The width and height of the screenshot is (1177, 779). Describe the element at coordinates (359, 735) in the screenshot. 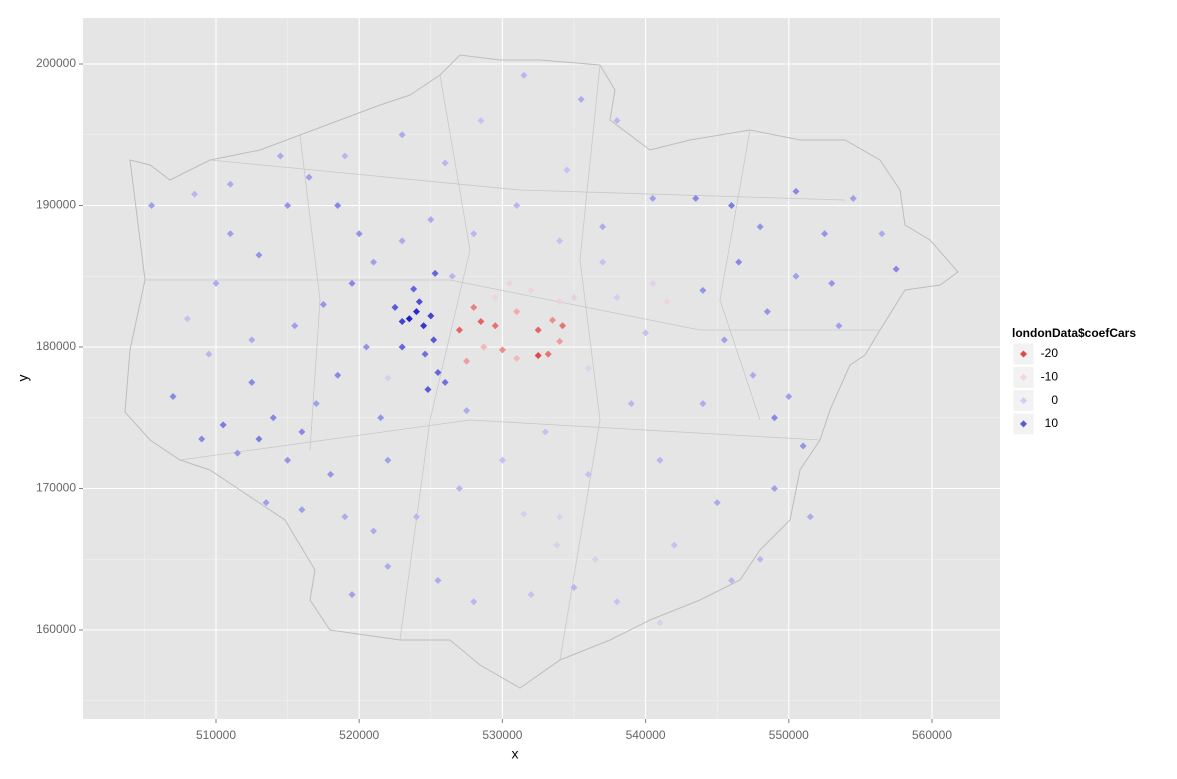

I see `x-tick-label: 520000` at that location.